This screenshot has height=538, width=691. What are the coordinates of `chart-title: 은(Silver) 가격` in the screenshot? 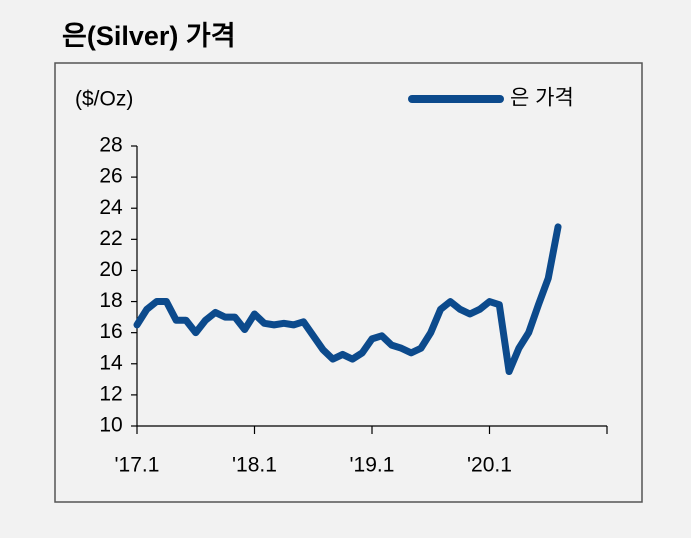 It's located at (149, 36).